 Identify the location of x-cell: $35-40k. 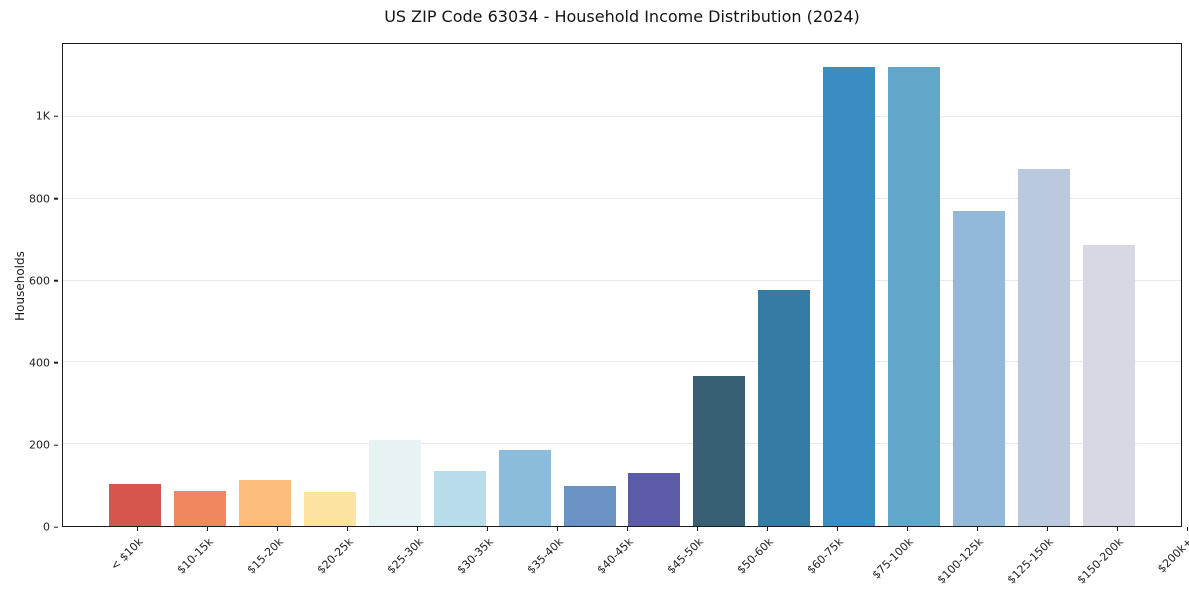
(557, 557).